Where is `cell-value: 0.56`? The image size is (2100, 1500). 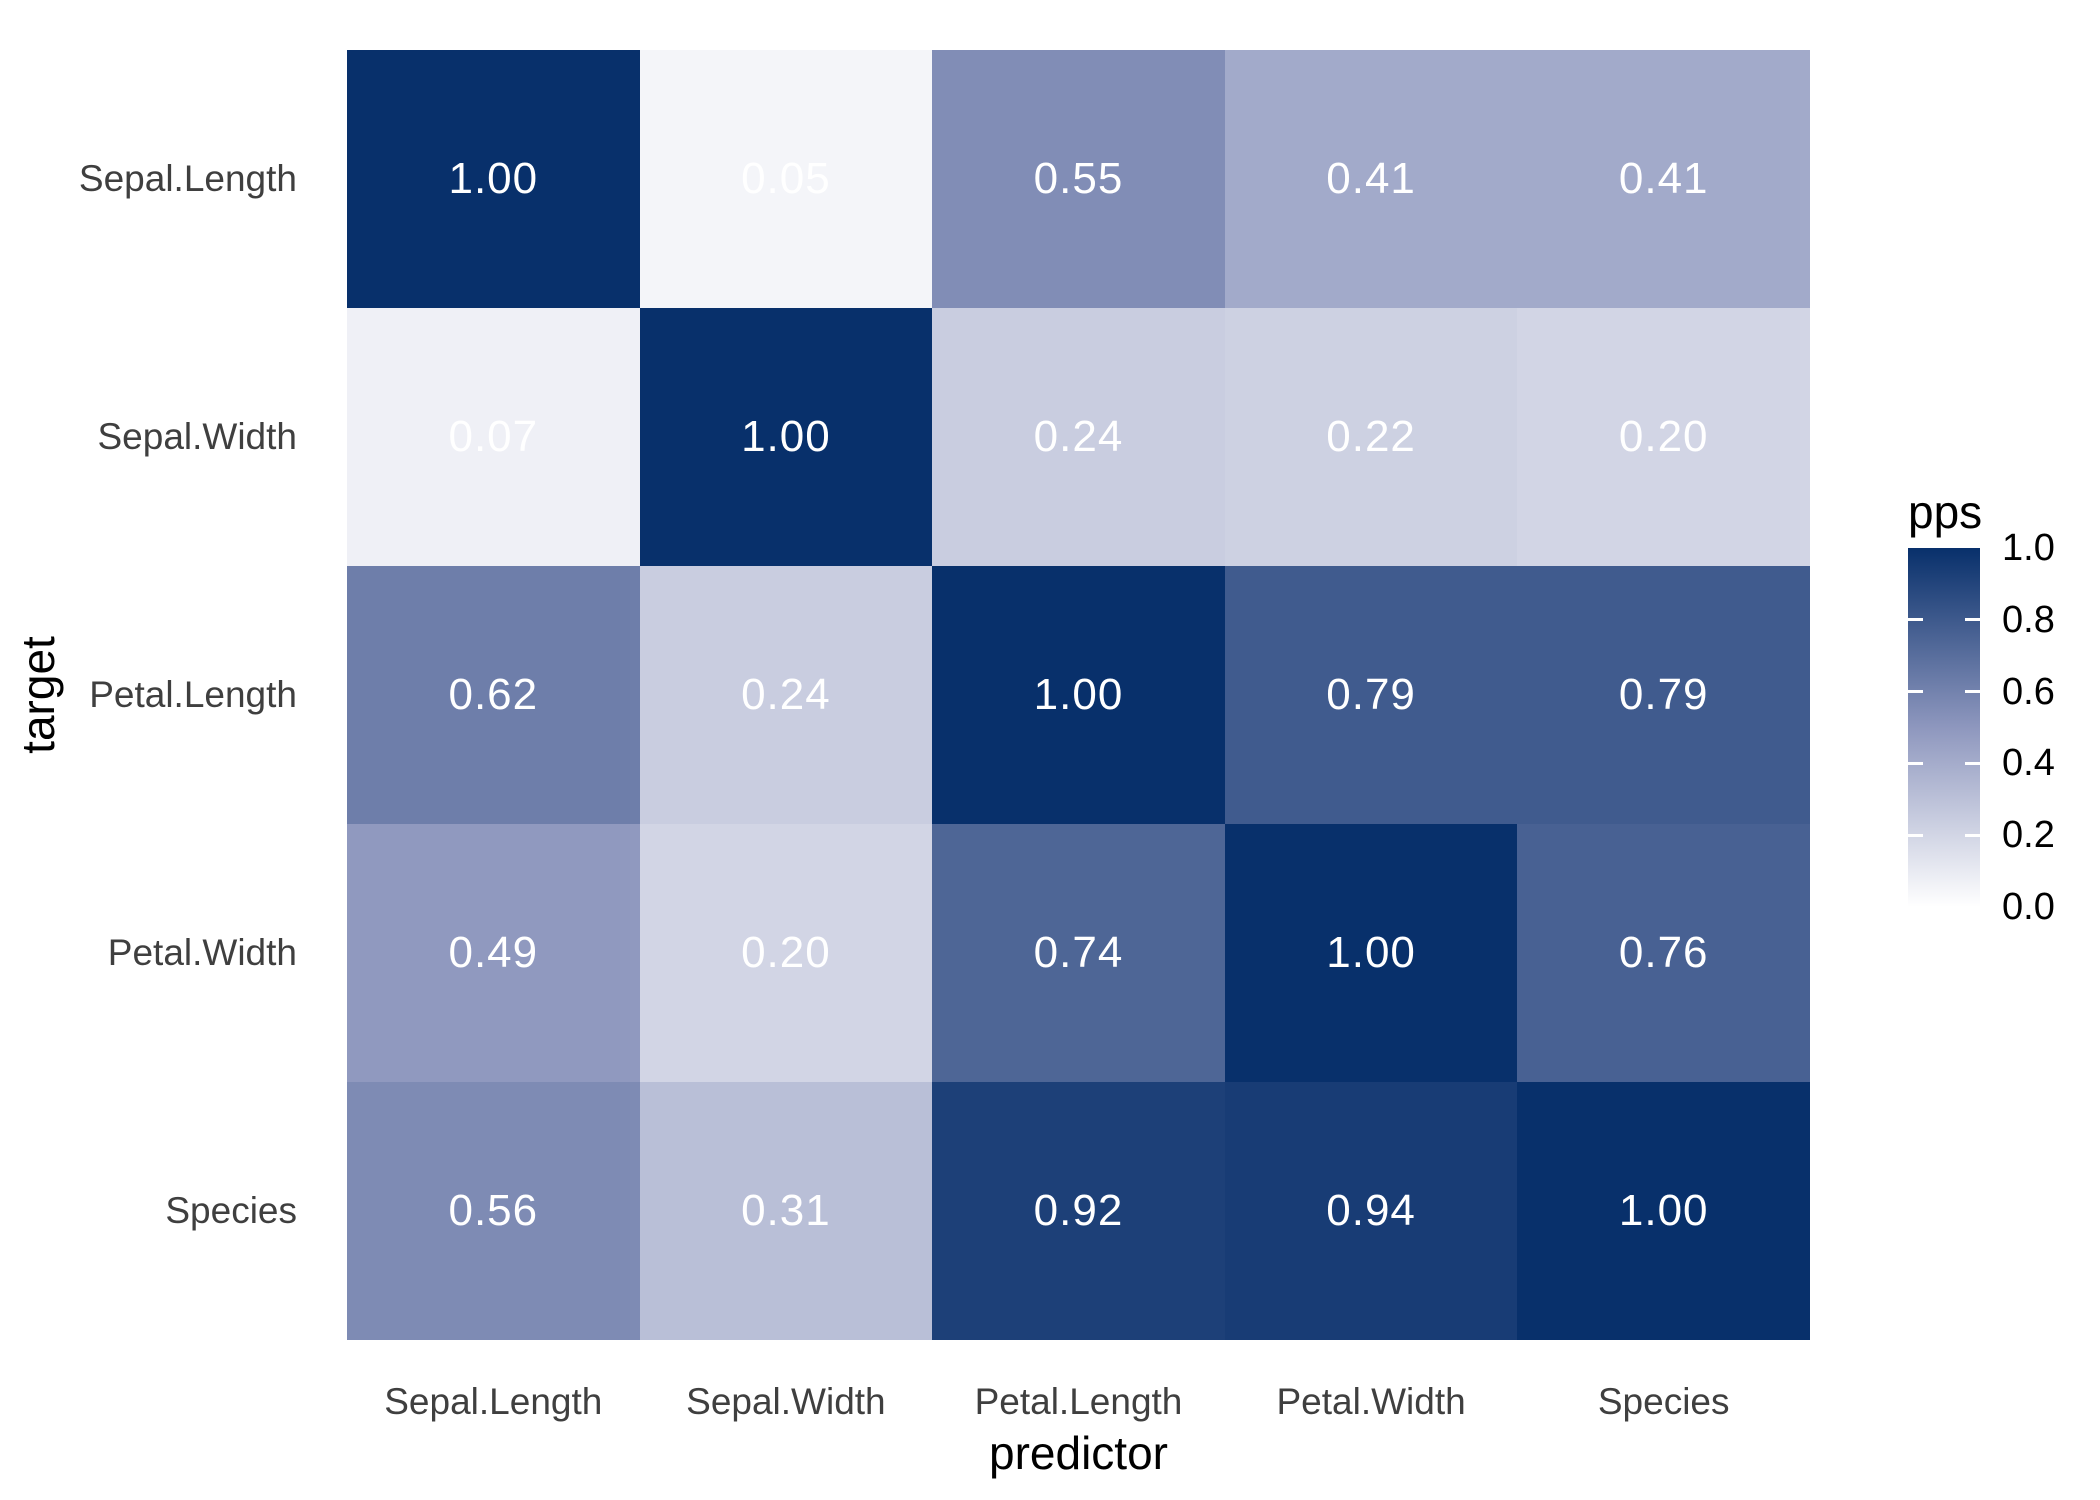 cell-value: 0.56 is located at coordinates (493, 1210).